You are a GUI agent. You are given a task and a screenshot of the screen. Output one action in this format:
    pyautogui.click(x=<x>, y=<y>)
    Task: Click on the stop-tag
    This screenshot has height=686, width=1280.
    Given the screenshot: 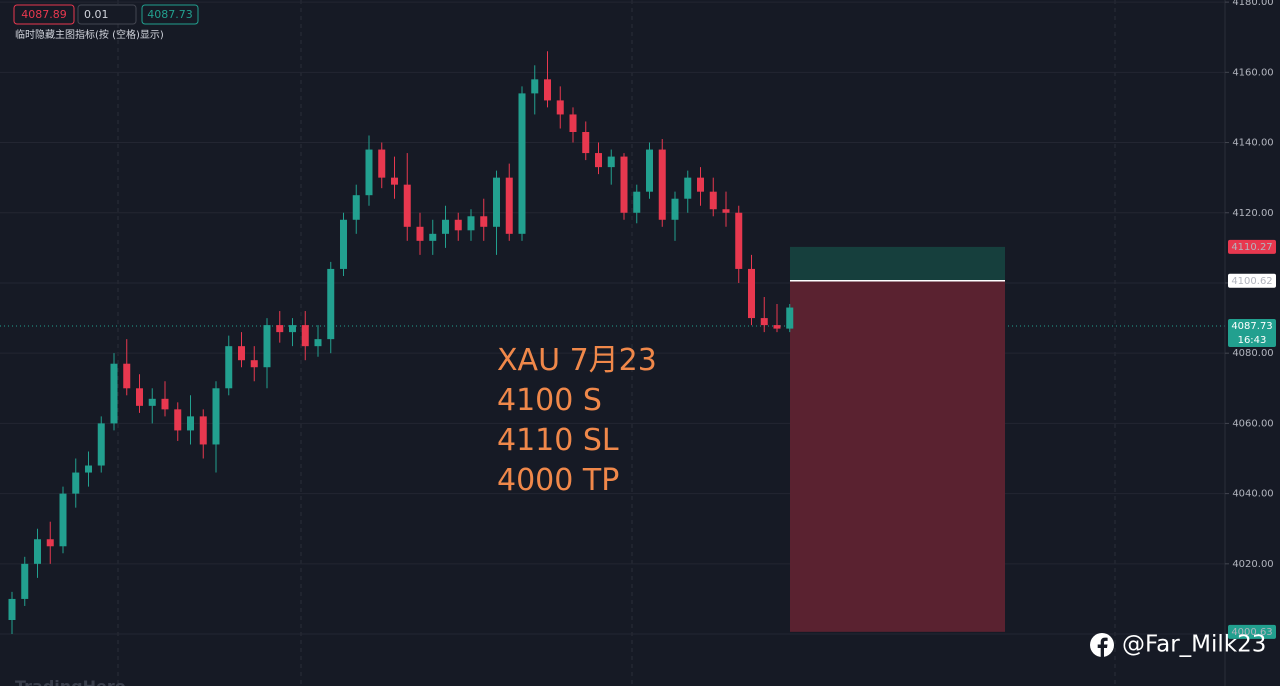 What is the action you would take?
    pyautogui.click(x=1252, y=246)
    